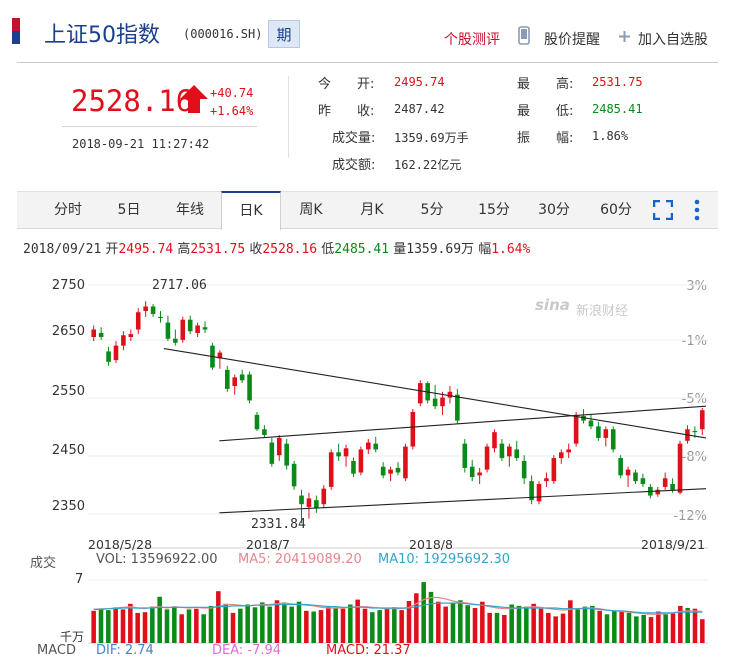 Image resolution: width=756 pixels, height=669 pixels. What do you see at coordinates (673, 544) in the screenshot?
I see `x-label-end: 2018/9/21` at bounding box center [673, 544].